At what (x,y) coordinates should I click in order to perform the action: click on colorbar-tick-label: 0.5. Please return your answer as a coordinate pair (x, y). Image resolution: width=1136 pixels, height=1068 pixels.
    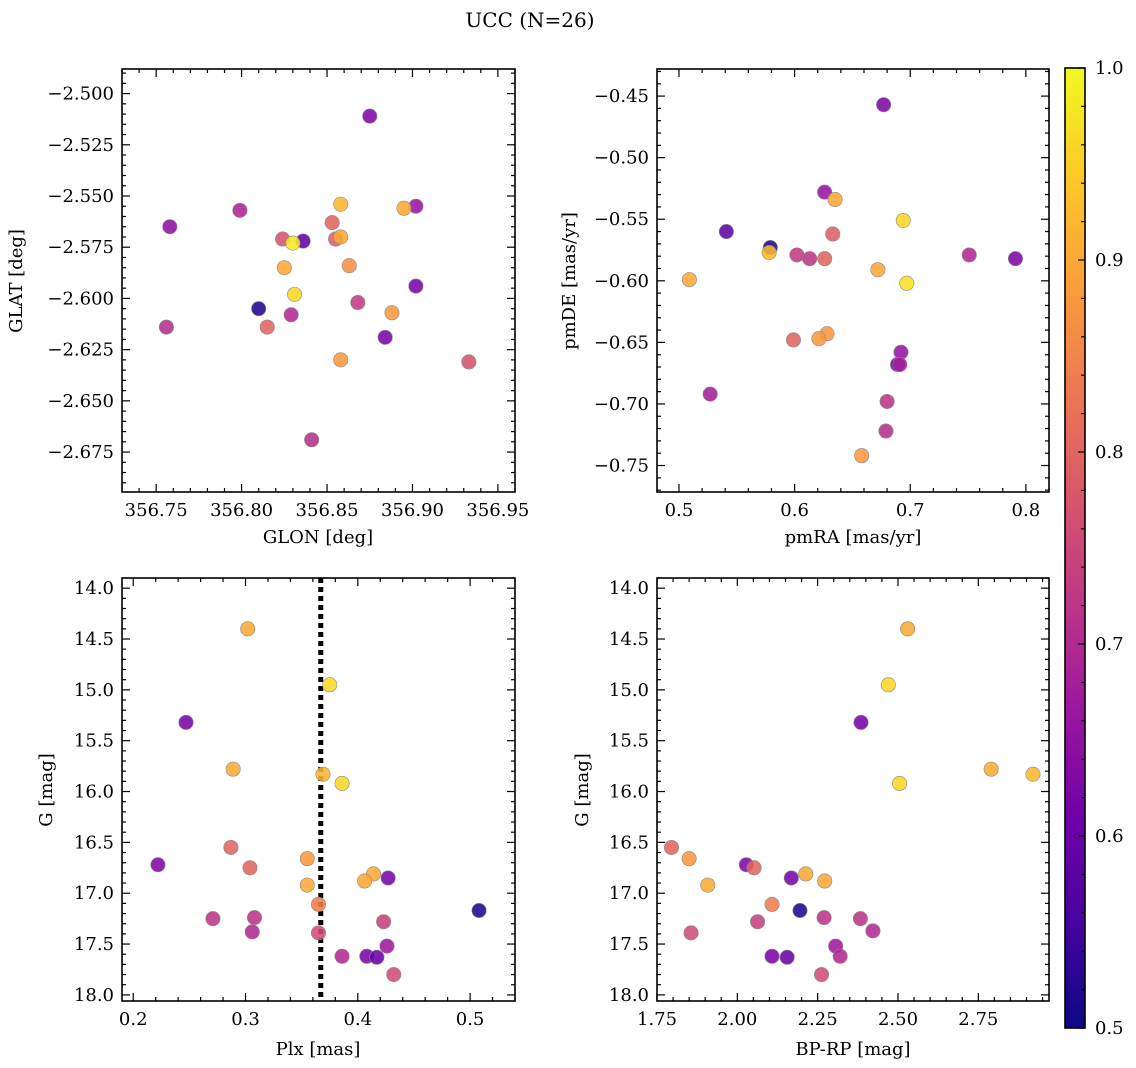
    Looking at the image, I should click on (1109, 1028).